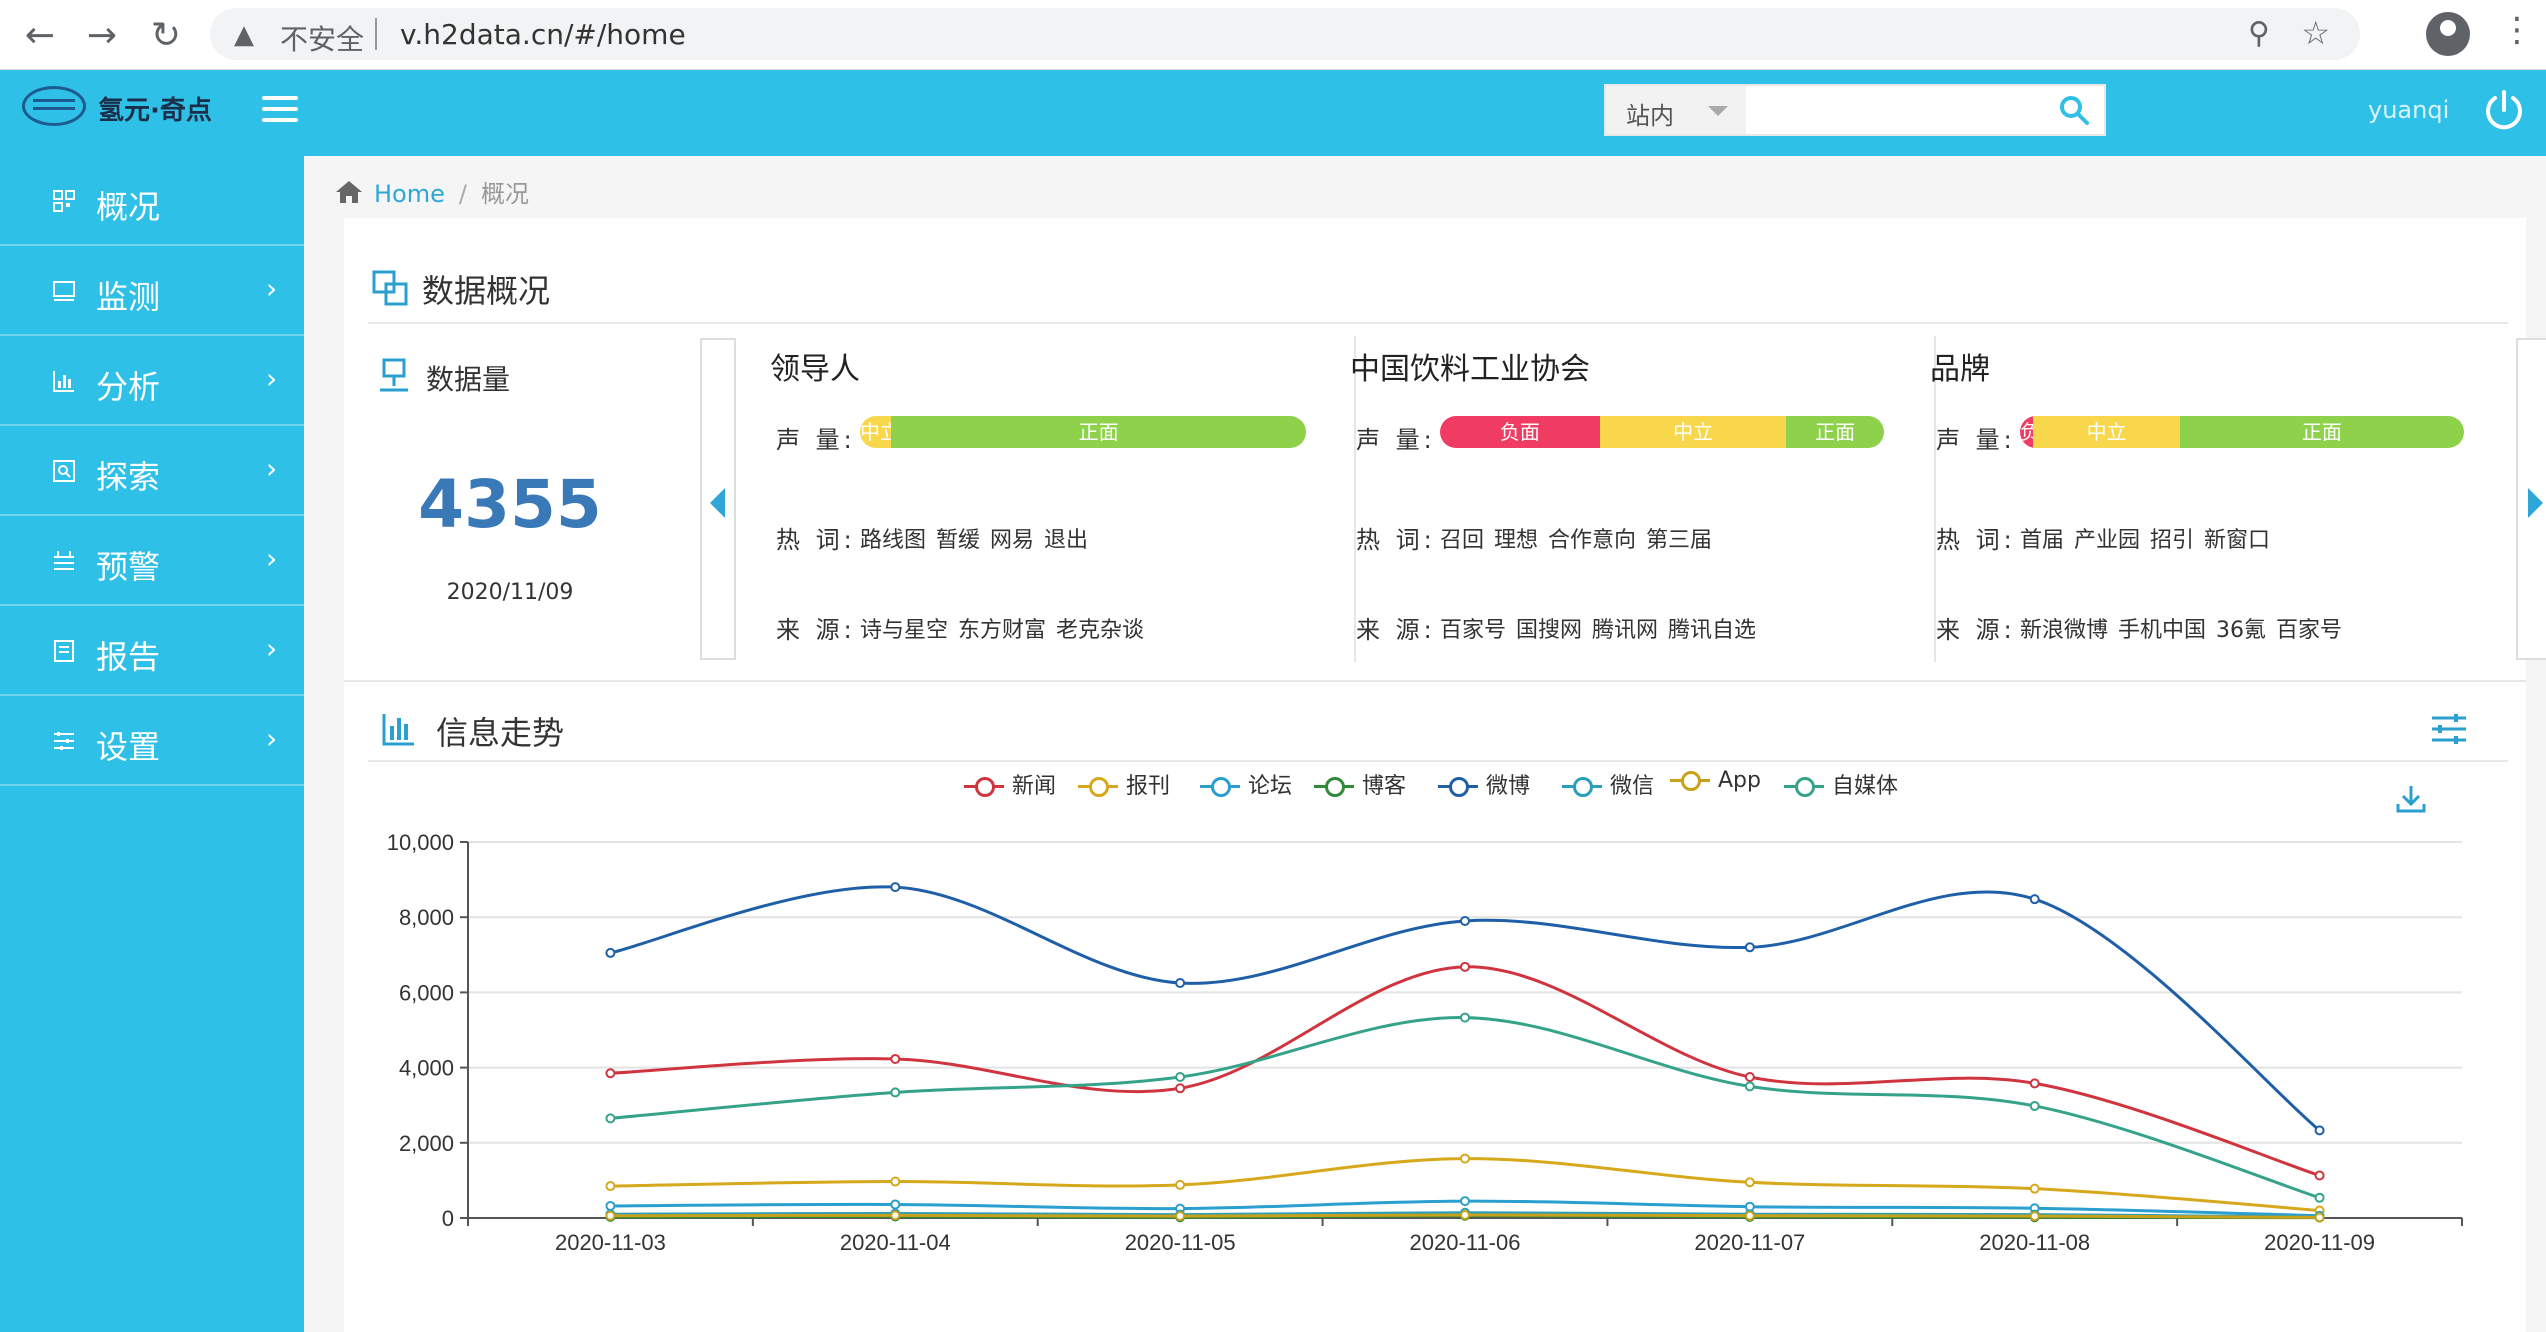  Describe the element at coordinates (1900, 110) in the screenshot. I see `search-input` at that location.